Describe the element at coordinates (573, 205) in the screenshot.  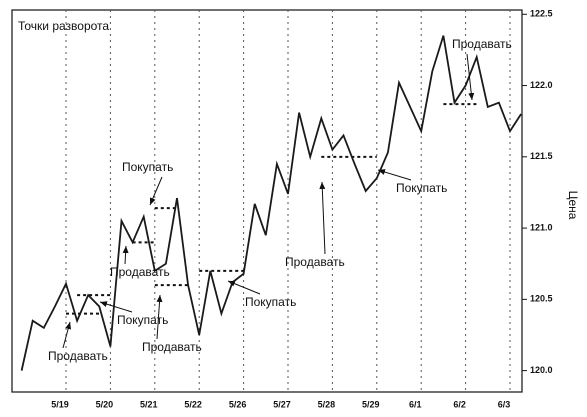
I see `y-axis-label: Цена` at that location.